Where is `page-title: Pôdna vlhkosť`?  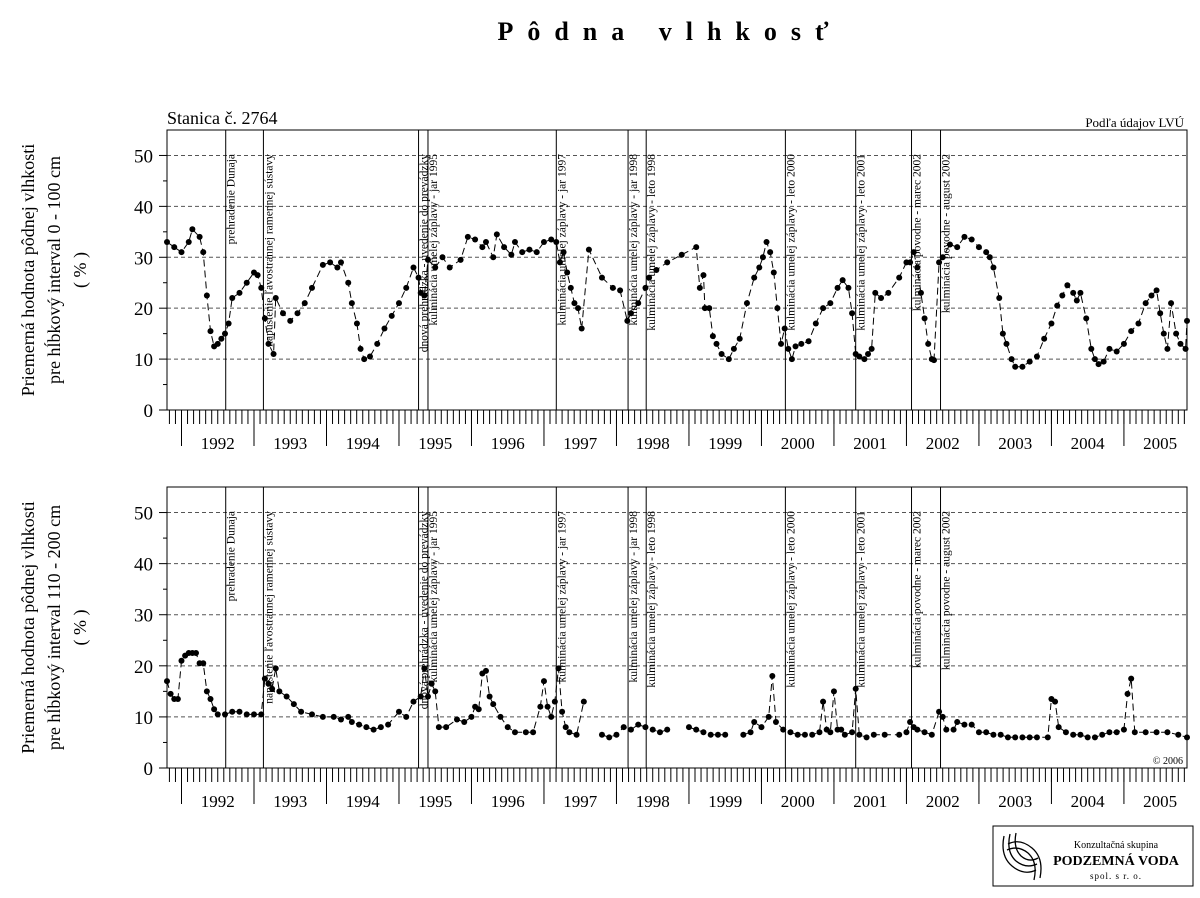
page-title: Pôdna vlhkosť is located at coordinates (669, 31).